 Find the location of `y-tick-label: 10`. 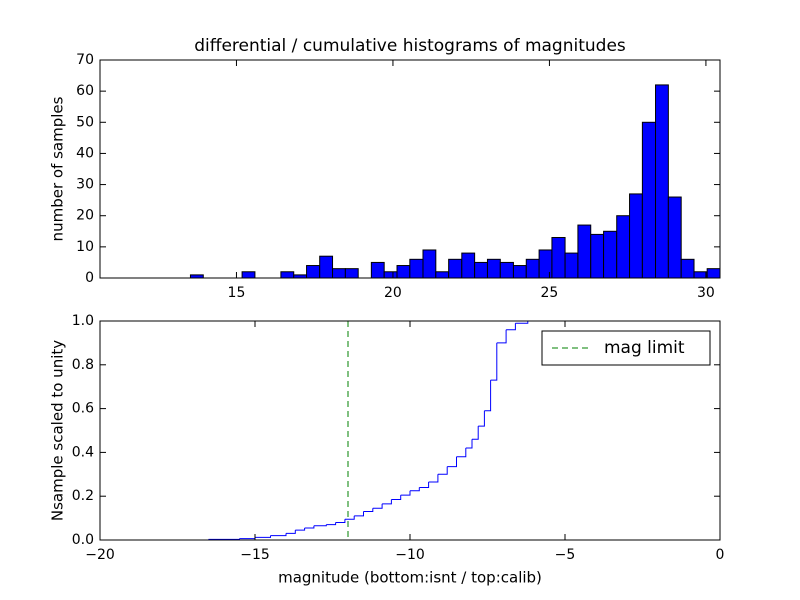

y-tick-label: 10 is located at coordinates (85, 247).